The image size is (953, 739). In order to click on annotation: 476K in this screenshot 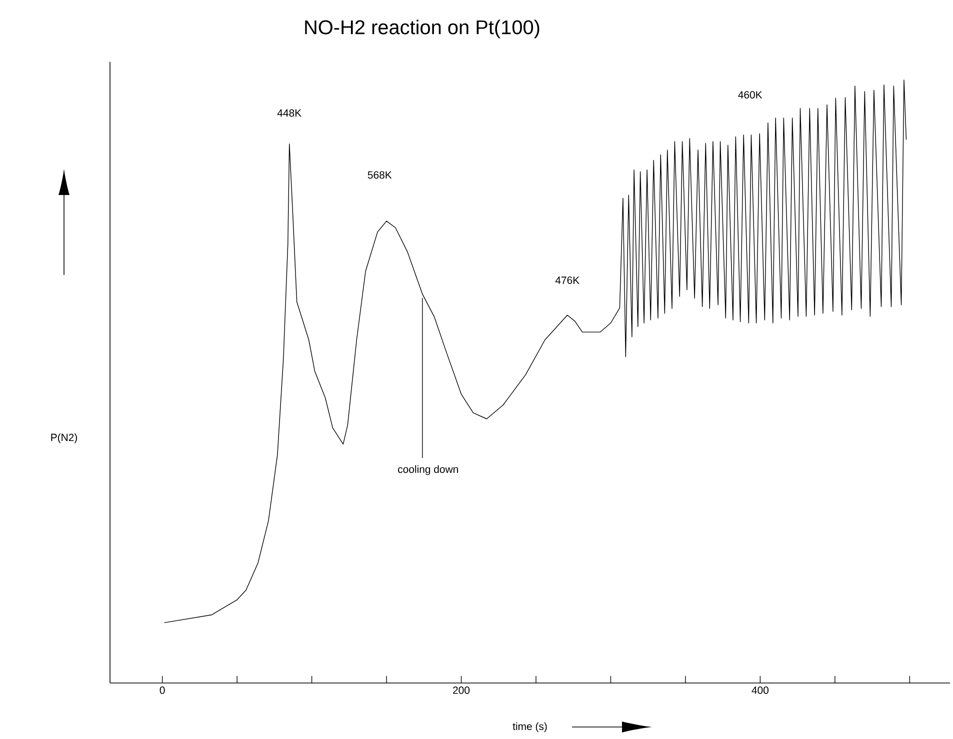, I will do `click(567, 280)`.